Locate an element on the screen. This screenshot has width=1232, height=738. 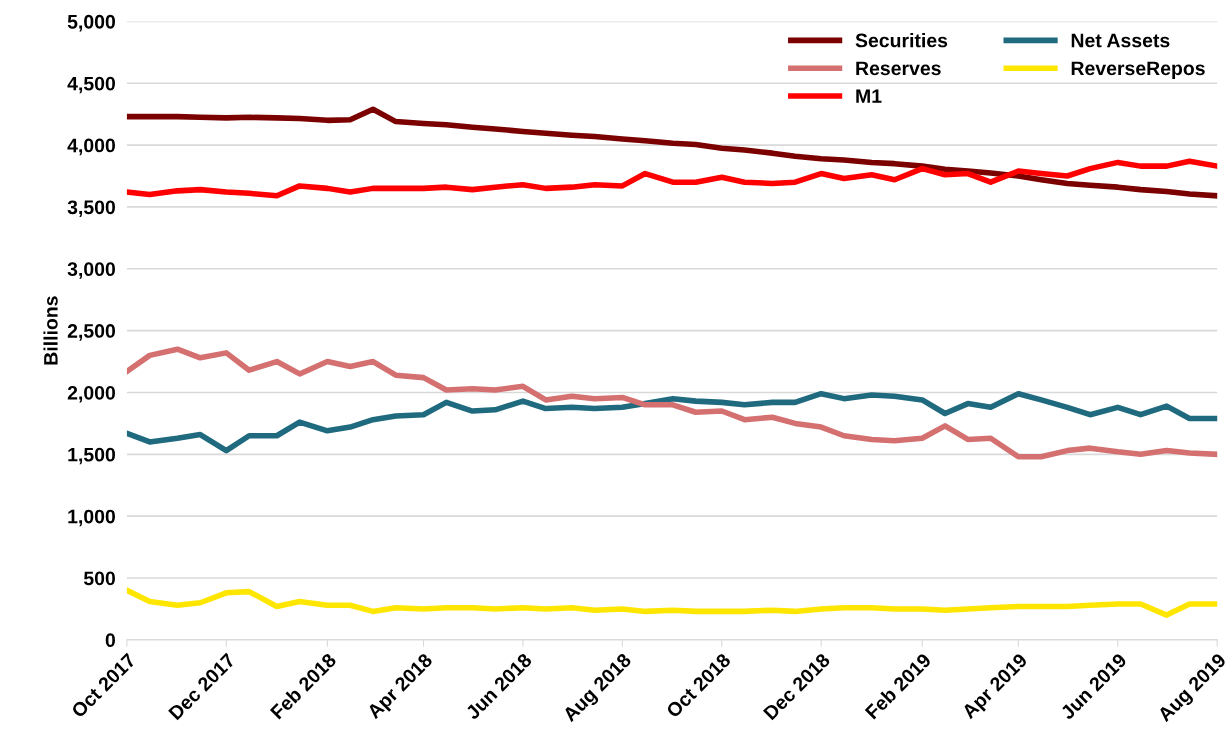
y-tick-label: 0 is located at coordinates (110, 640).